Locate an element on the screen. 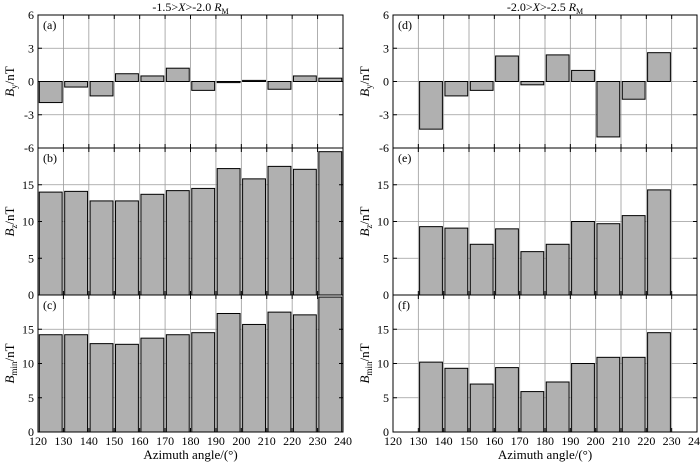 This screenshot has height=463, width=700. y-label-subscript: z is located at coordinates (14, 227).